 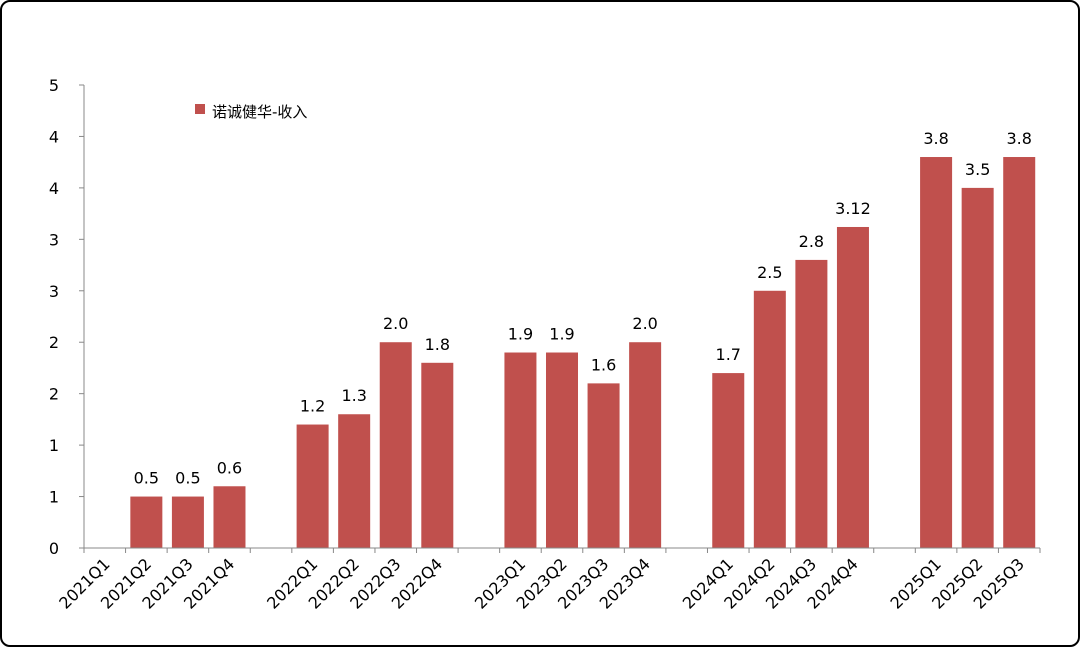 I want to click on bar-2024q2, so click(x=769, y=419).